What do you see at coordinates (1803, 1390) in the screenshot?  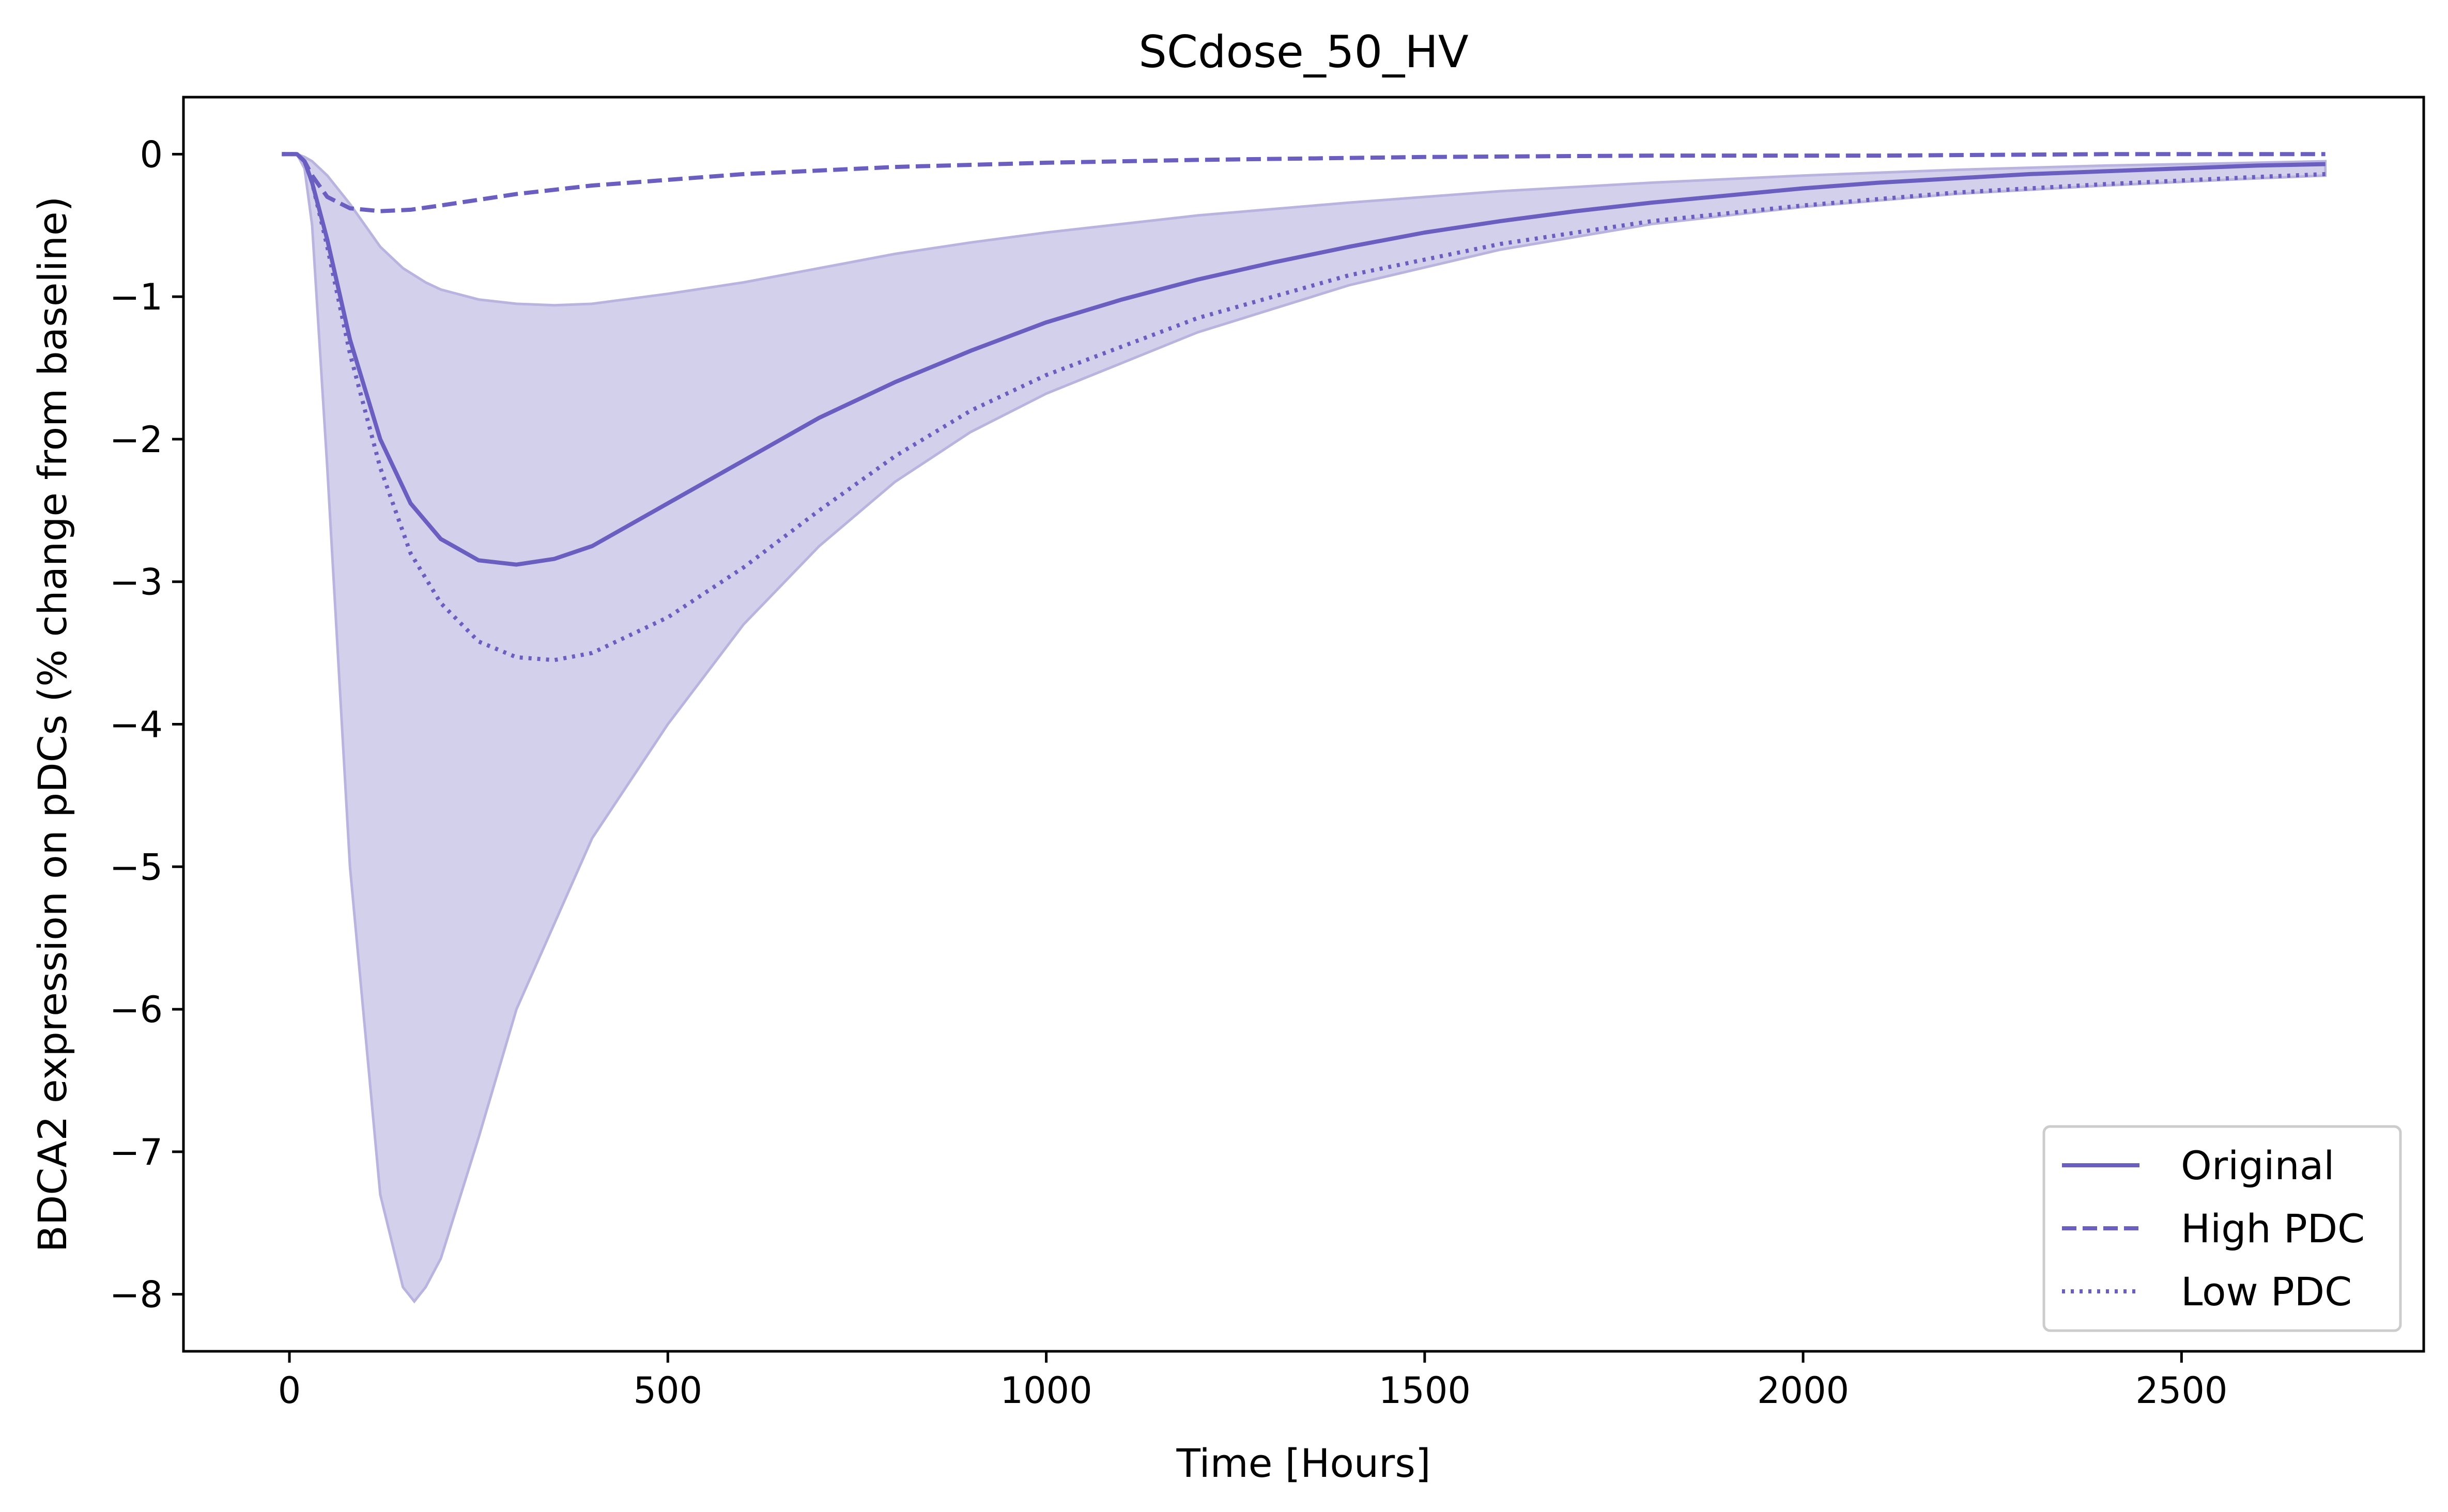 I see `x-tick-label: 2000` at bounding box center [1803, 1390].